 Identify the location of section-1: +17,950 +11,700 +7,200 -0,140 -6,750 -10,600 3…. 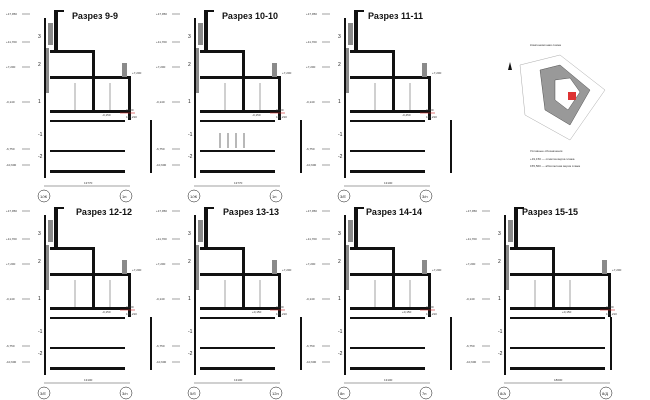
(229, 106).